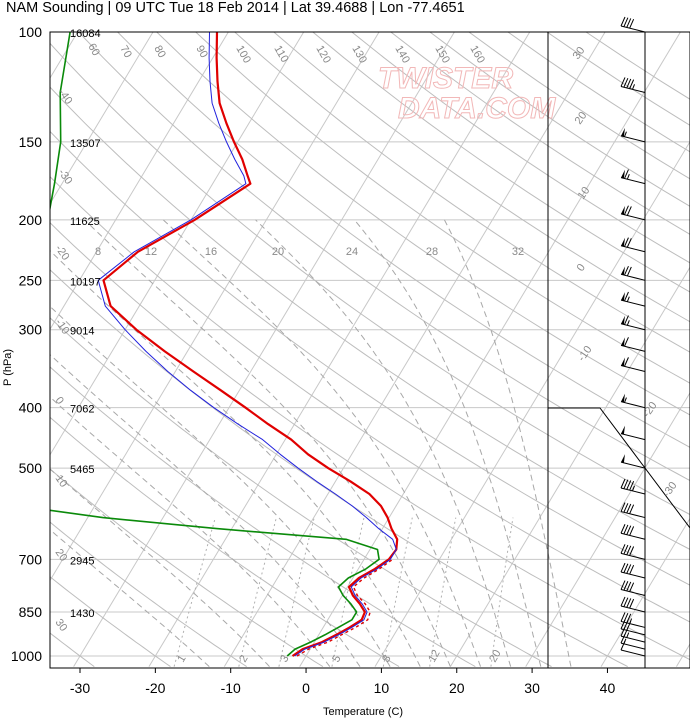 The image size is (690, 718). What do you see at coordinates (151, 252) in the screenshot?
I see `moist-adiabat-label: 12` at bounding box center [151, 252].